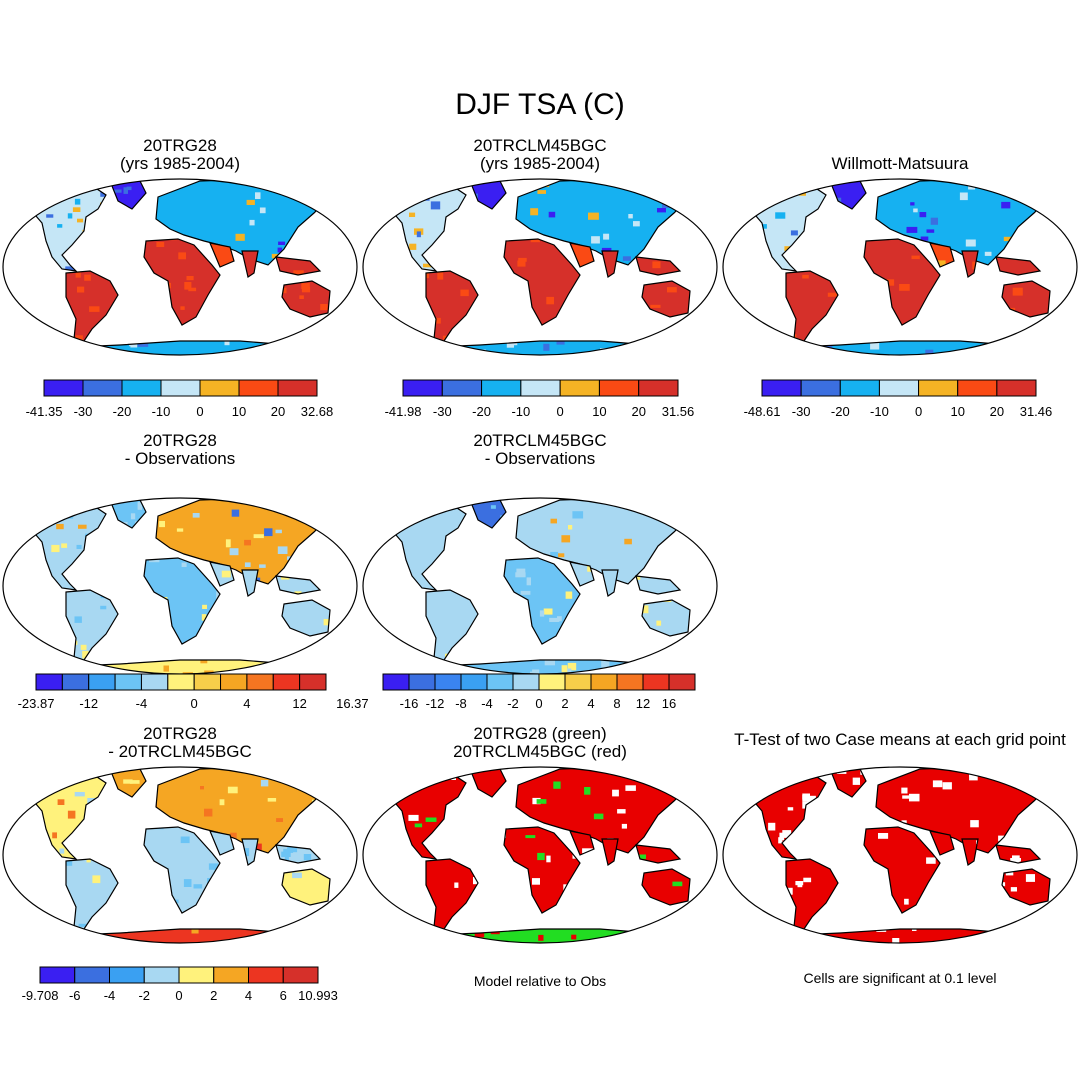 This screenshot has height=1080, width=1080. I want to click on colorbar-2-label-2: -30, so click(442, 411).